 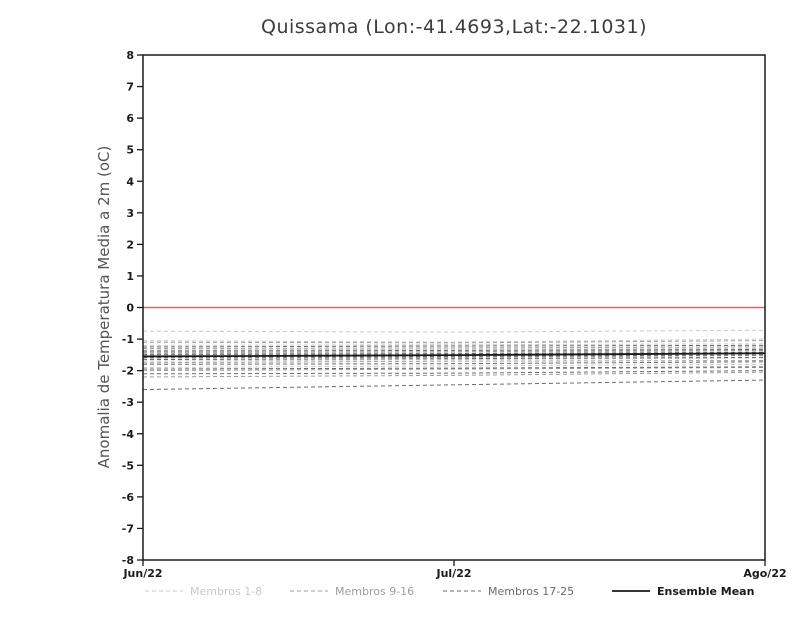 What do you see at coordinates (531, 591) in the screenshot?
I see `legend-label: Membros 17-25` at bounding box center [531, 591].